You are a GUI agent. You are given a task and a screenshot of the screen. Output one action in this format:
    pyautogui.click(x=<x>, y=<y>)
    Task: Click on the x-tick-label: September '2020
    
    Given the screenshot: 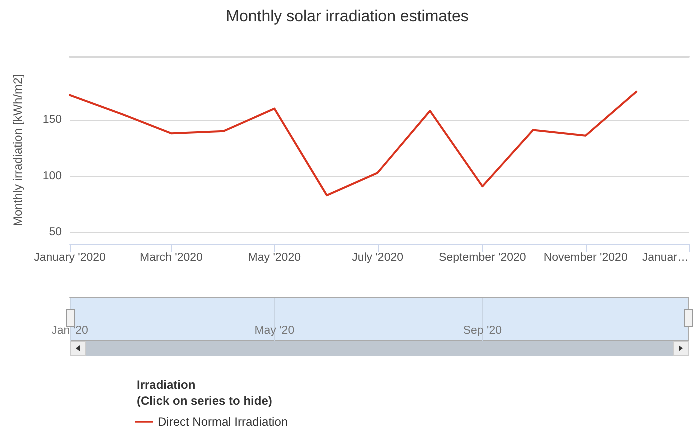 What is the action you would take?
    pyautogui.click(x=482, y=258)
    